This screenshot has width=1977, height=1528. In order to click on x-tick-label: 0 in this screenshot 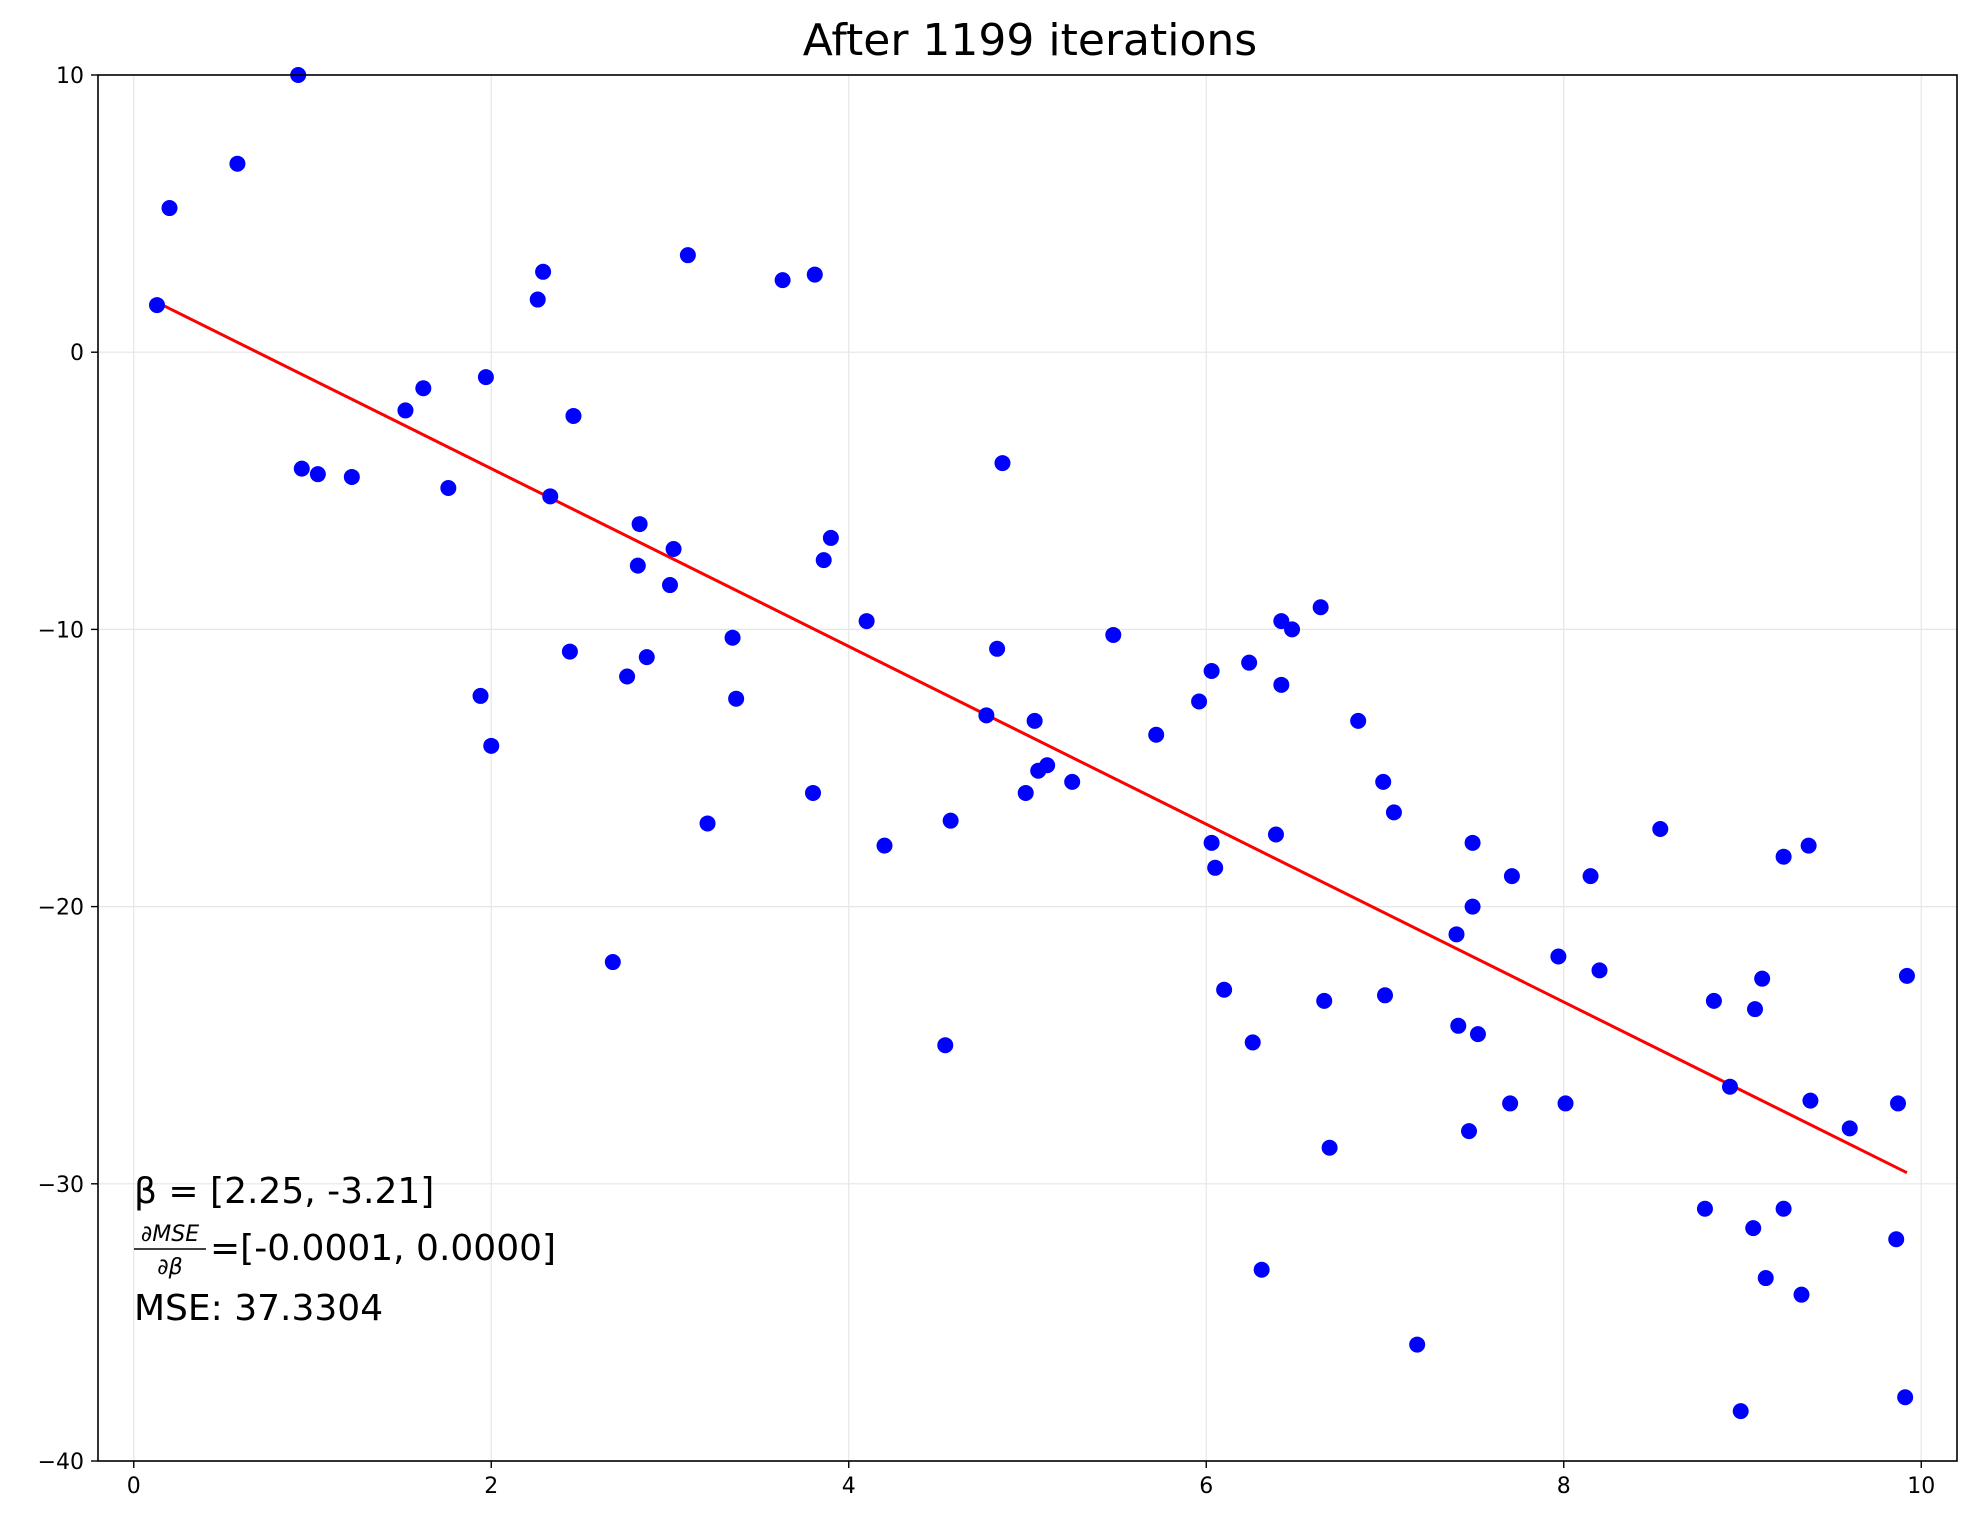, I will do `click(134, 1486)`.